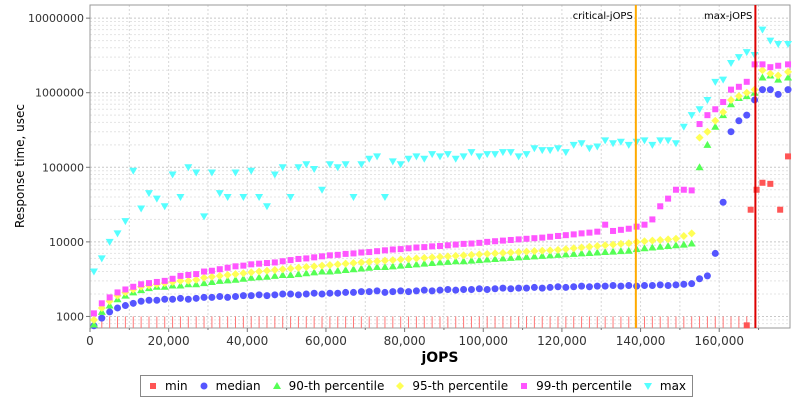 This screenshot has width=800, height=400. What do you see at coordinates (176, 386) in the screenshot?
I see `legend-label: min` at bounding box center [176, 386].